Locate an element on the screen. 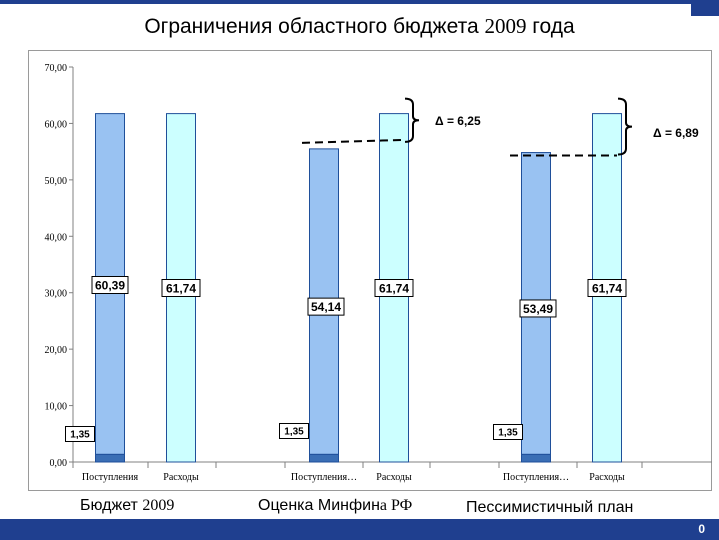 The height and width of the screenshot is (540, 719). group-label-budget-text: Бюджет is located at coordinates (111, 505).